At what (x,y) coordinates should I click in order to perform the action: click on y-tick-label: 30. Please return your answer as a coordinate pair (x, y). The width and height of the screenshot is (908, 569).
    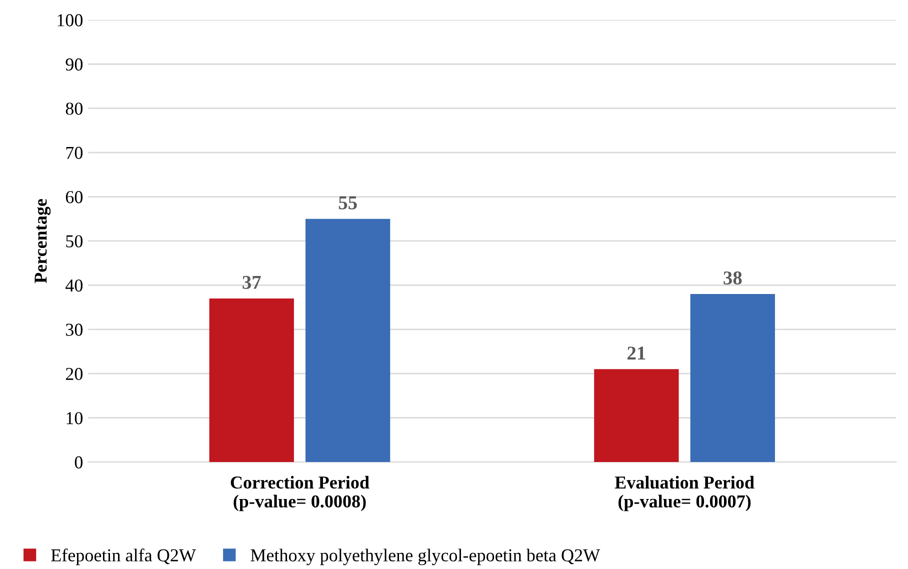
    Looking at the image, I should click on (74, 330).